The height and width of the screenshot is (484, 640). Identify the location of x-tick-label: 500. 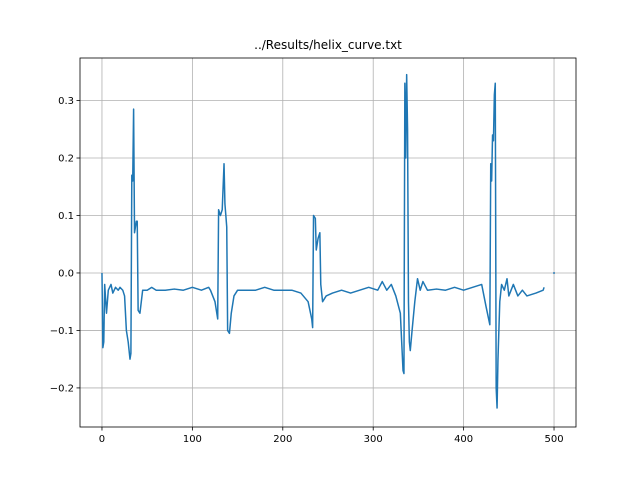
(553, 439).